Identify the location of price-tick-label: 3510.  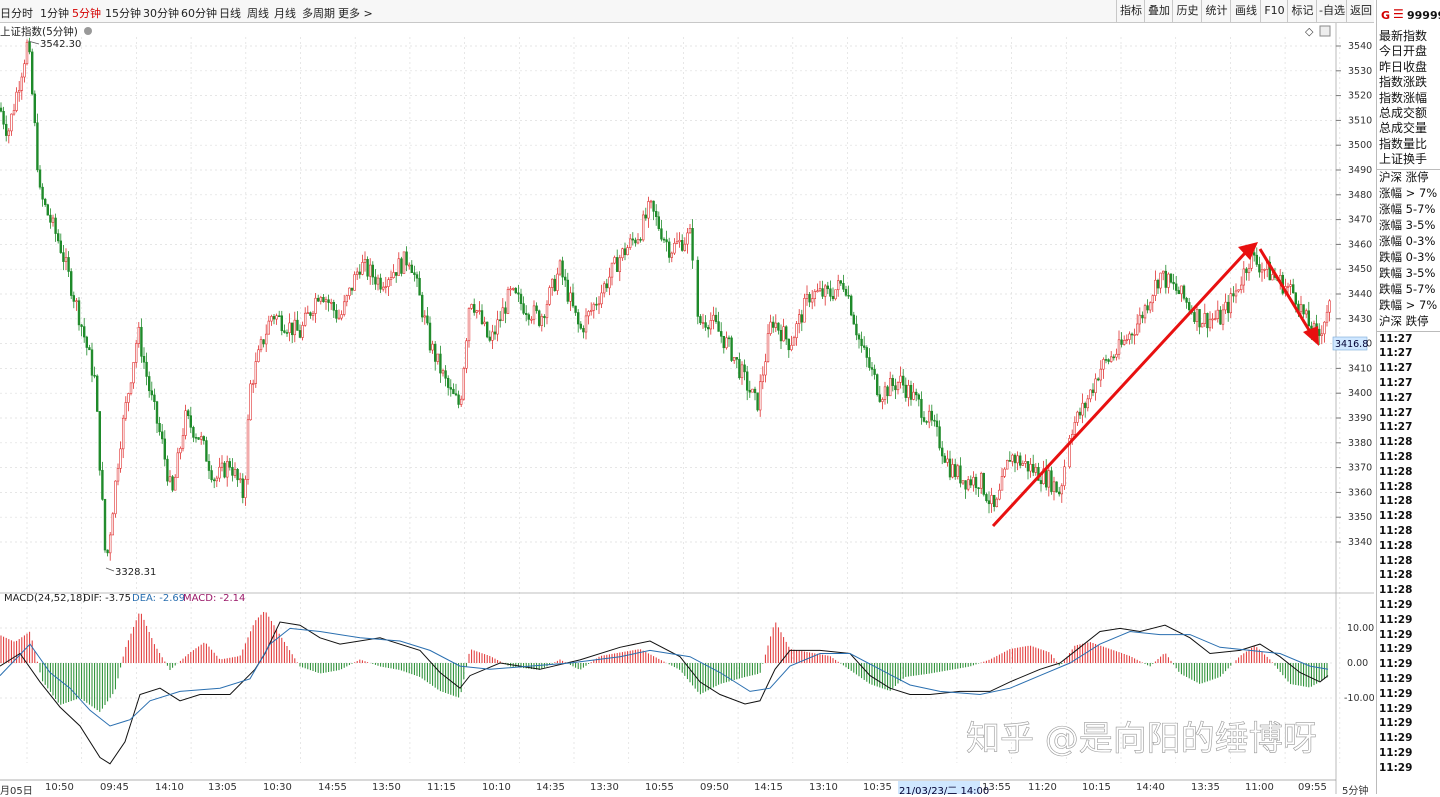
(1360, 120).